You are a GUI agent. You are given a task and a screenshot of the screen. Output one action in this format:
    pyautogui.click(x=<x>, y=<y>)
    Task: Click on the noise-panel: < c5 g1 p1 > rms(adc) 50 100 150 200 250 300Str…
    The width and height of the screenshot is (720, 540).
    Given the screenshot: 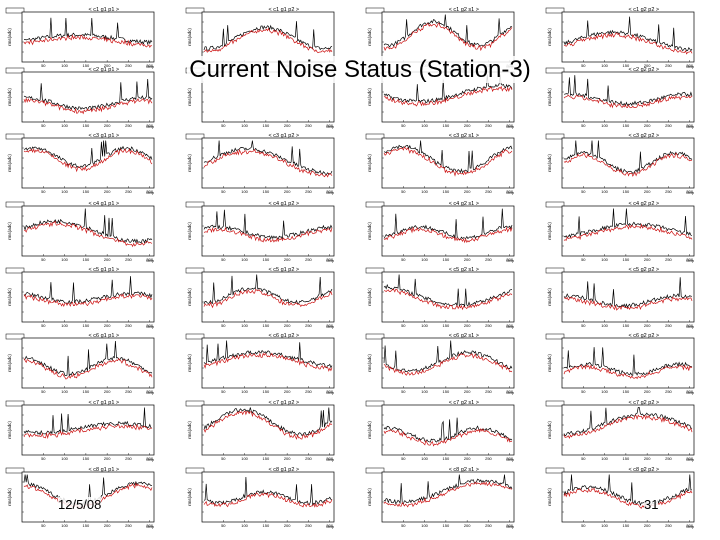 What is the action you would take?
    pyautogui.click(x=80, y=298)
    